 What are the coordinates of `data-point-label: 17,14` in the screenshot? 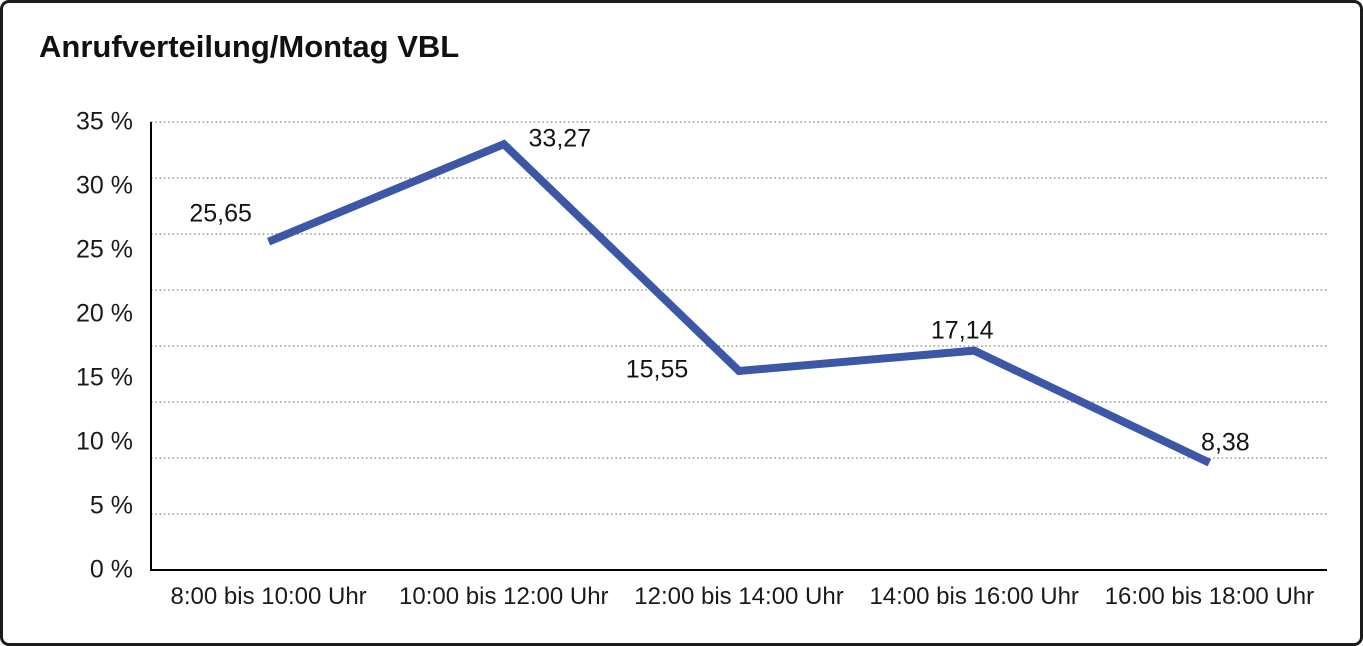 It's located at (962, 330).